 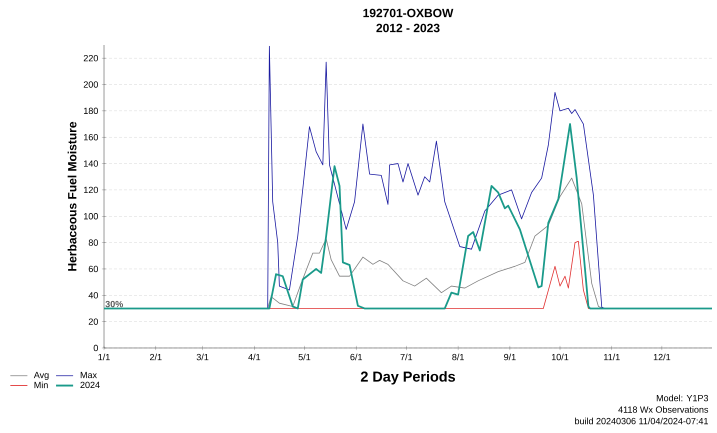 What do you see at coordinates (91, 190) in the screenshot?
I see `y-tick-label: 120` at bounding box center [91, 190].